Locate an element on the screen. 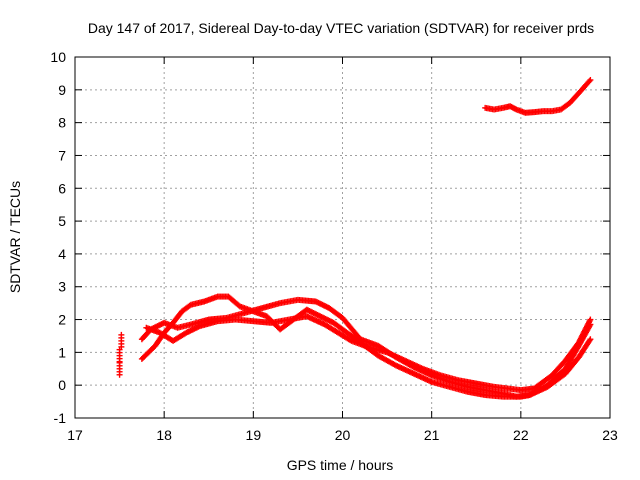 This screenshot has height=480, width=640. y-tick-label: 10 is located at coordinates (58, 57).